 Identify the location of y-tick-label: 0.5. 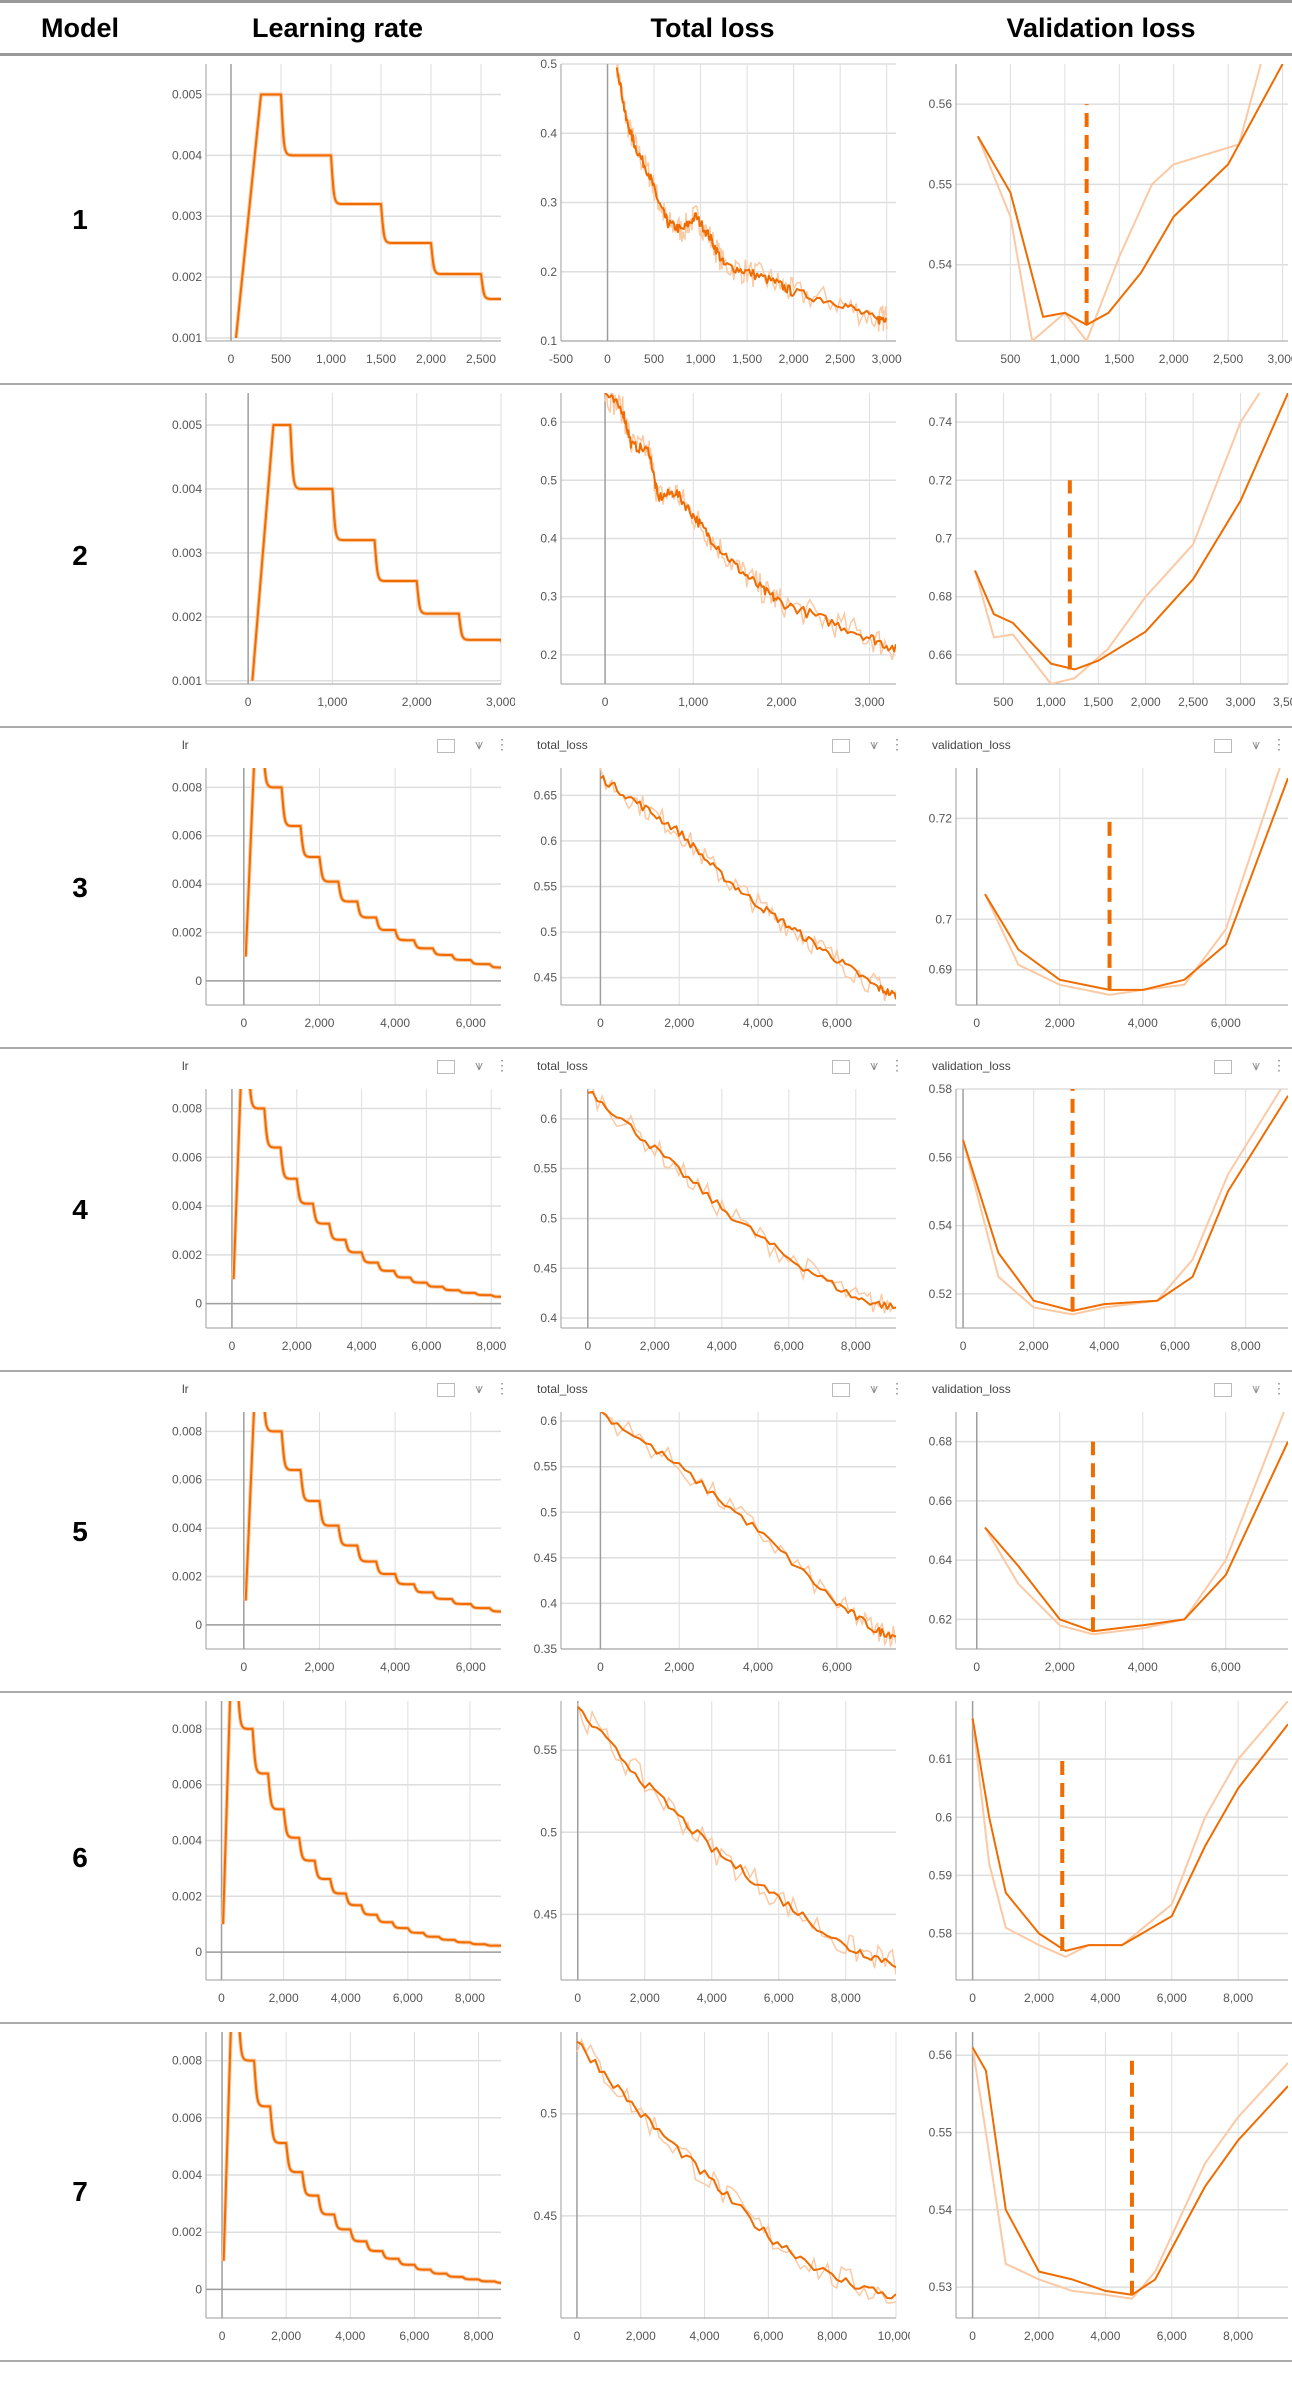
(548, 1218).